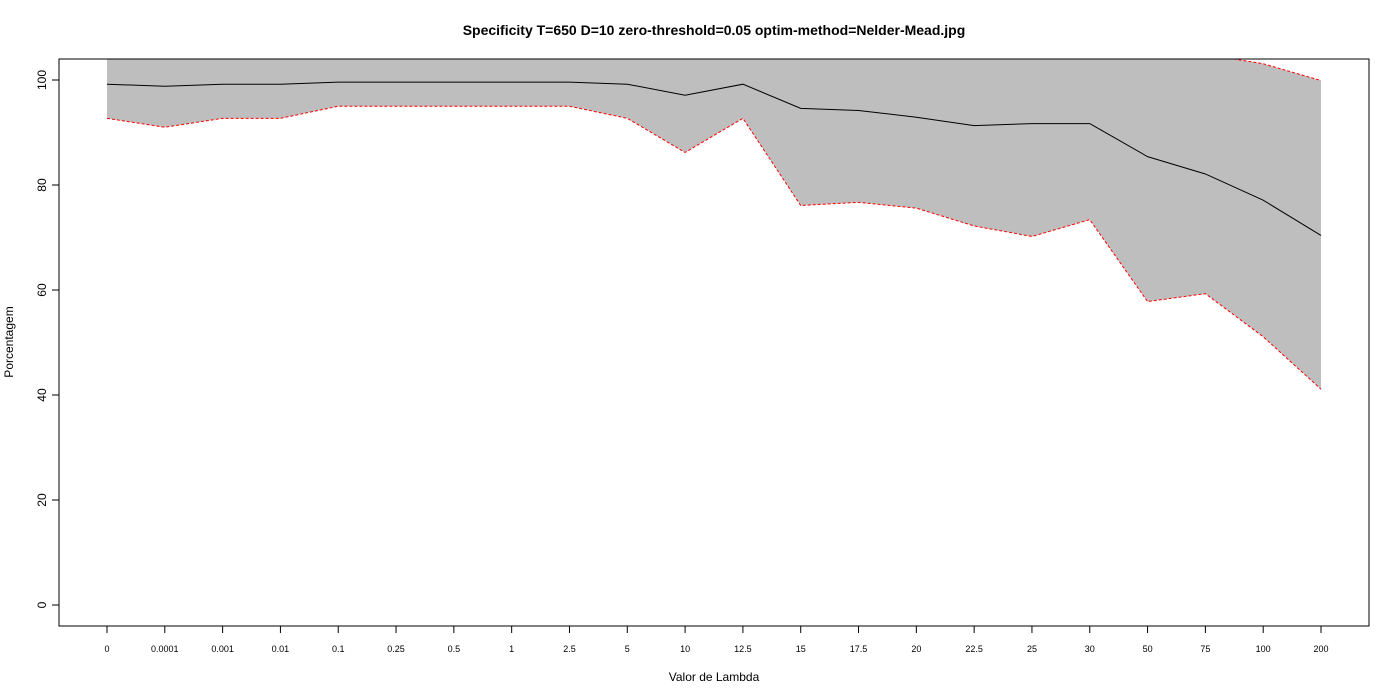 Image resolution: width=1400 pixels, height=700 pixels. I want to click on x-tick-label: 75, so click(1205, 649).